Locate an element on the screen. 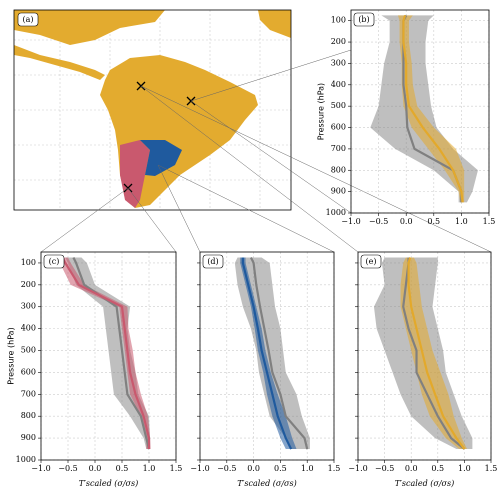 The image size is (500, 494). region-d is located at coordinates (161, 158).